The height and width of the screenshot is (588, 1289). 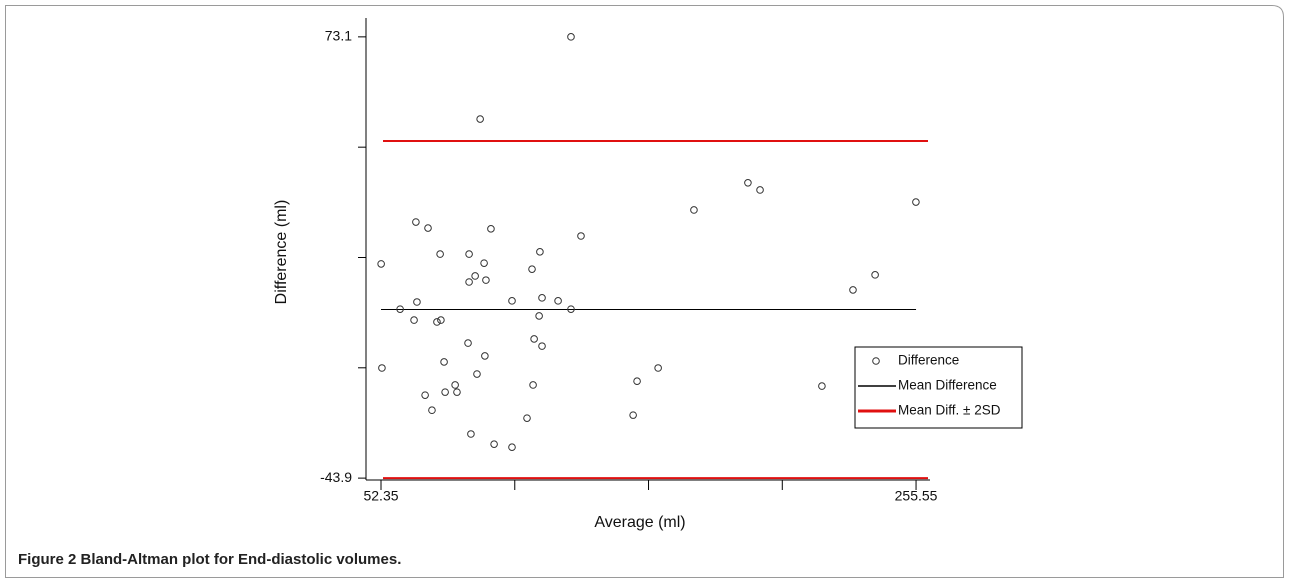 I want to click on y-axis-label: Difference (ml), so click(x=281, y=252).